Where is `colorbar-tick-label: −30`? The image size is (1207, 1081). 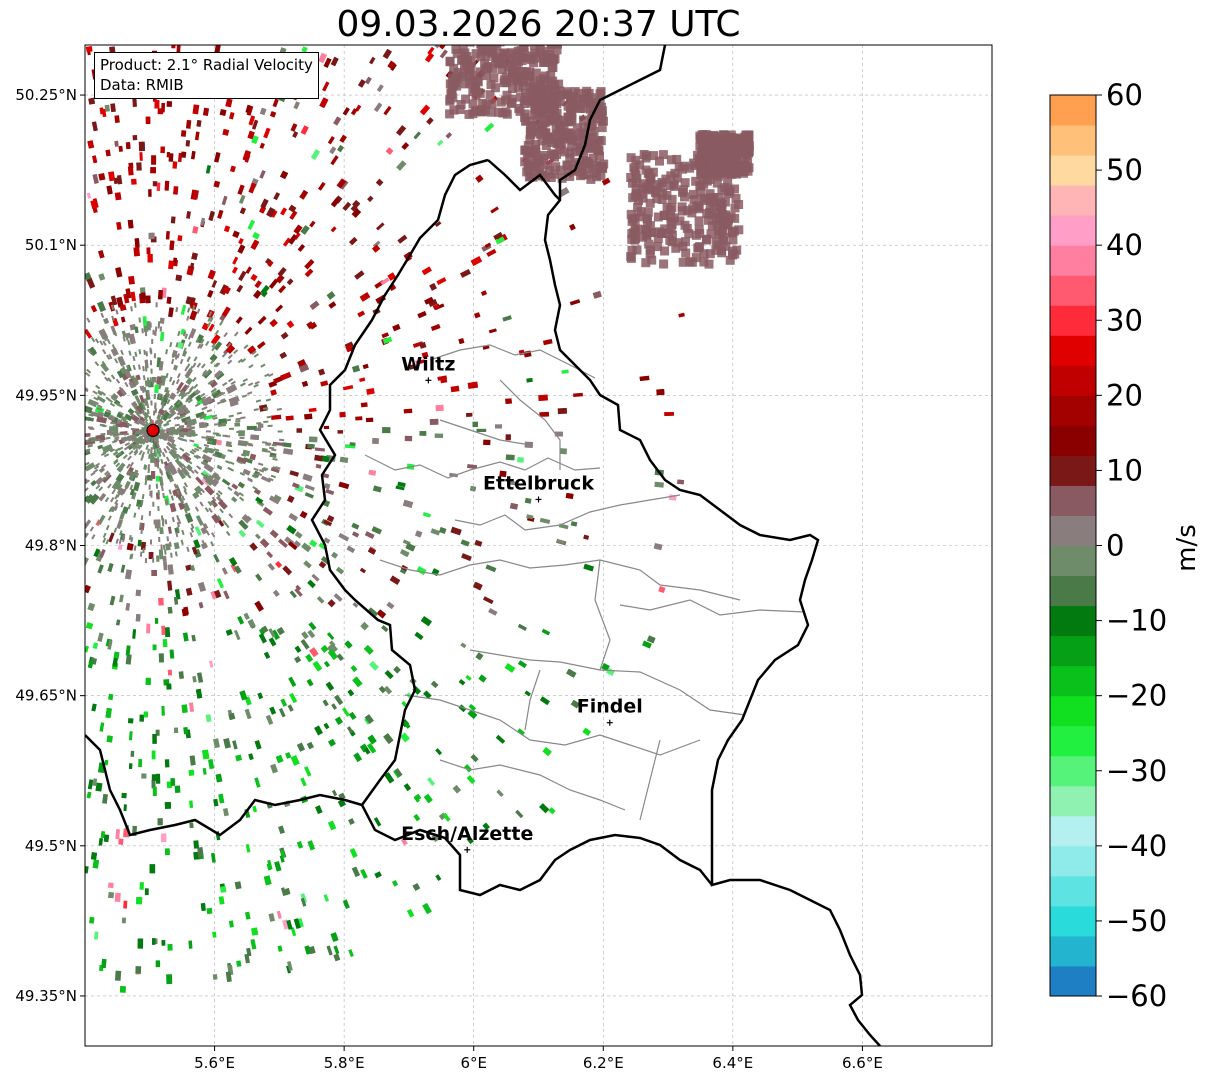 colorbar-tick-label: −30 is located at coordinates (1136, 771).